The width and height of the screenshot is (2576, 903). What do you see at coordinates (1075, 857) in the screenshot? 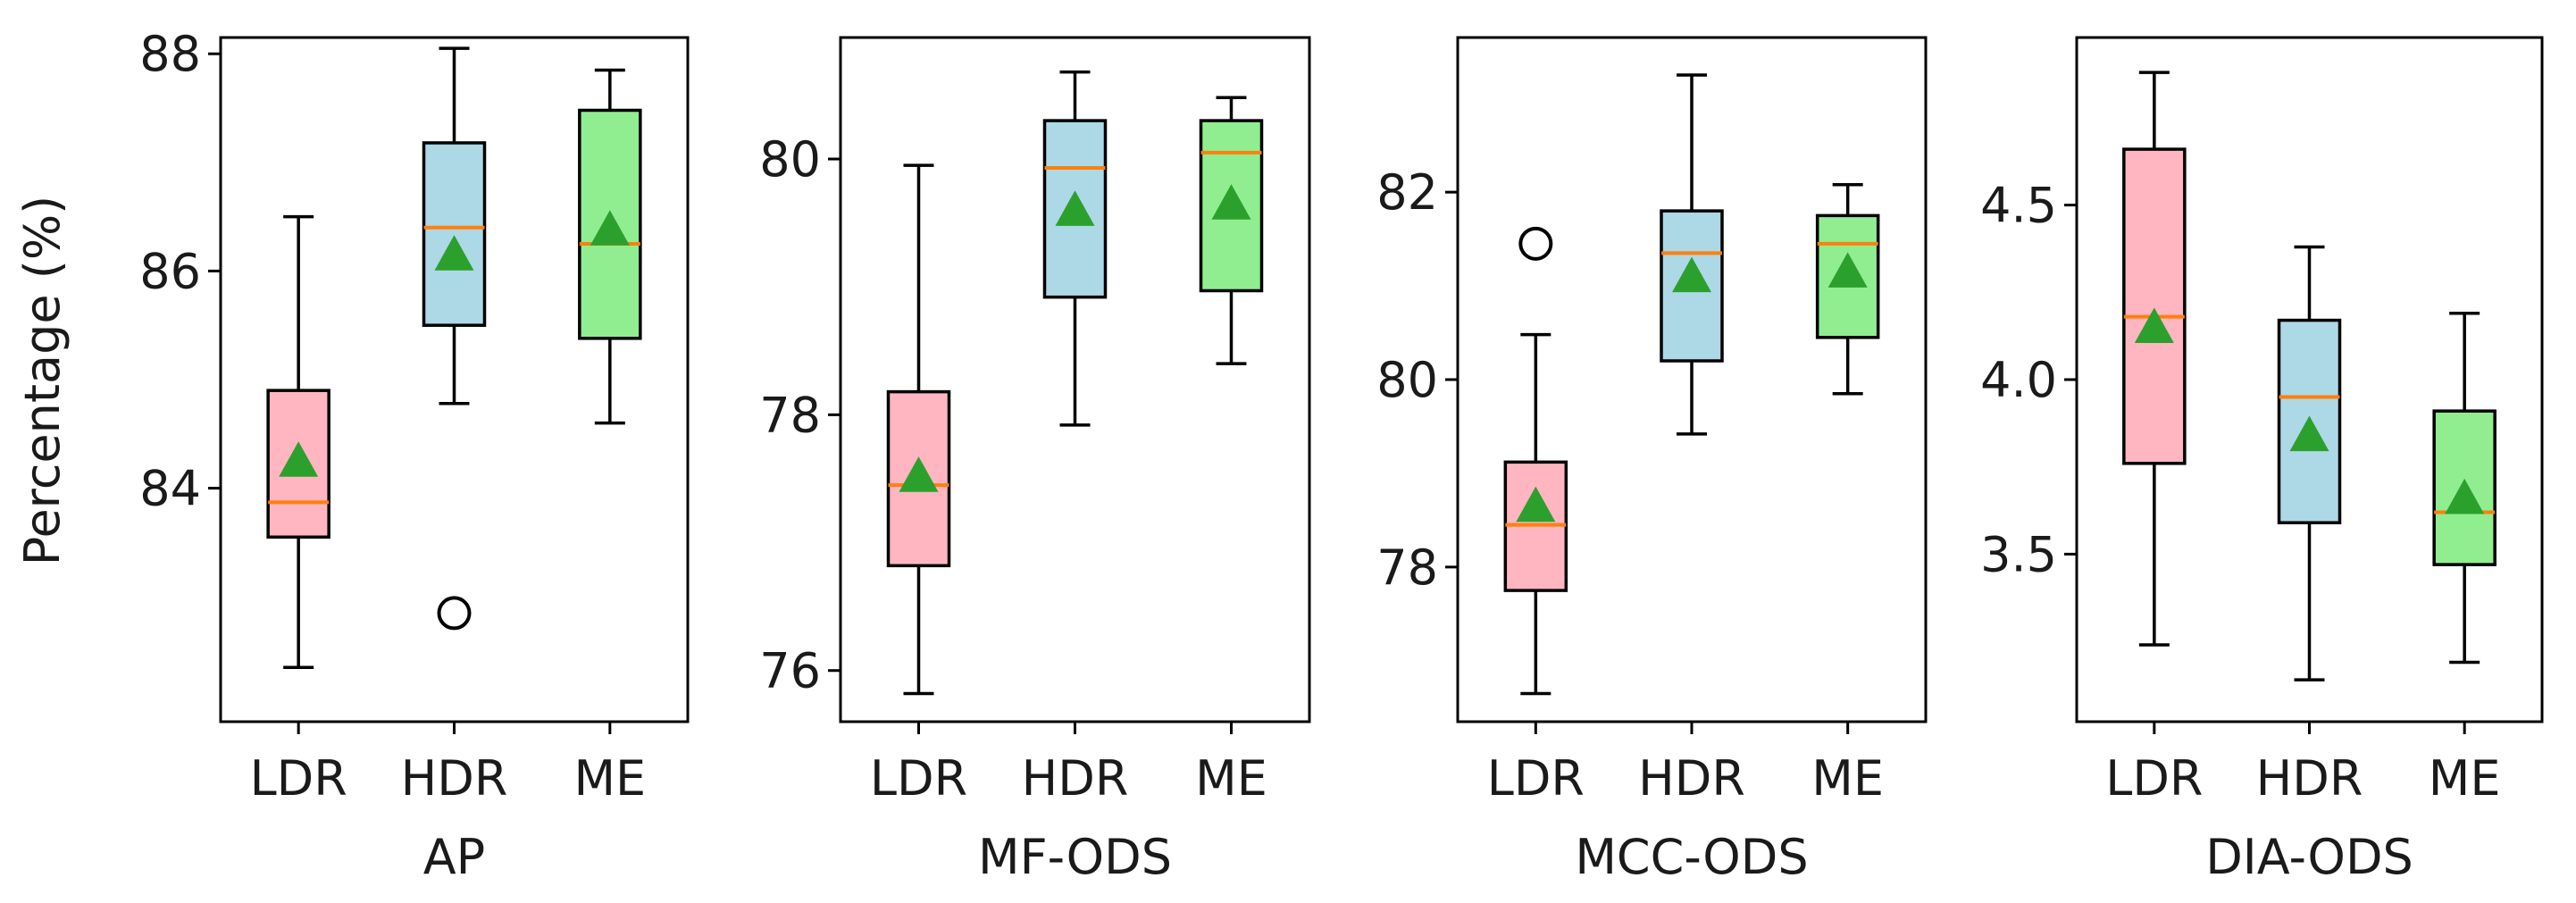
I see `x-axis-label: MF-ODS` at bounding box center [1075, 857].